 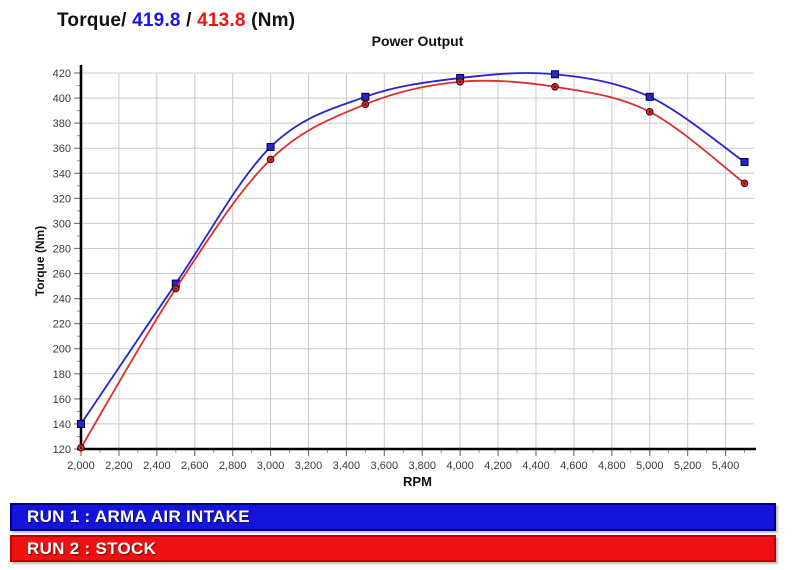 What do you see at coordinates (62, 275) in the screenshot?
I see `svg-text: 260` at bounding box center [62, 275].